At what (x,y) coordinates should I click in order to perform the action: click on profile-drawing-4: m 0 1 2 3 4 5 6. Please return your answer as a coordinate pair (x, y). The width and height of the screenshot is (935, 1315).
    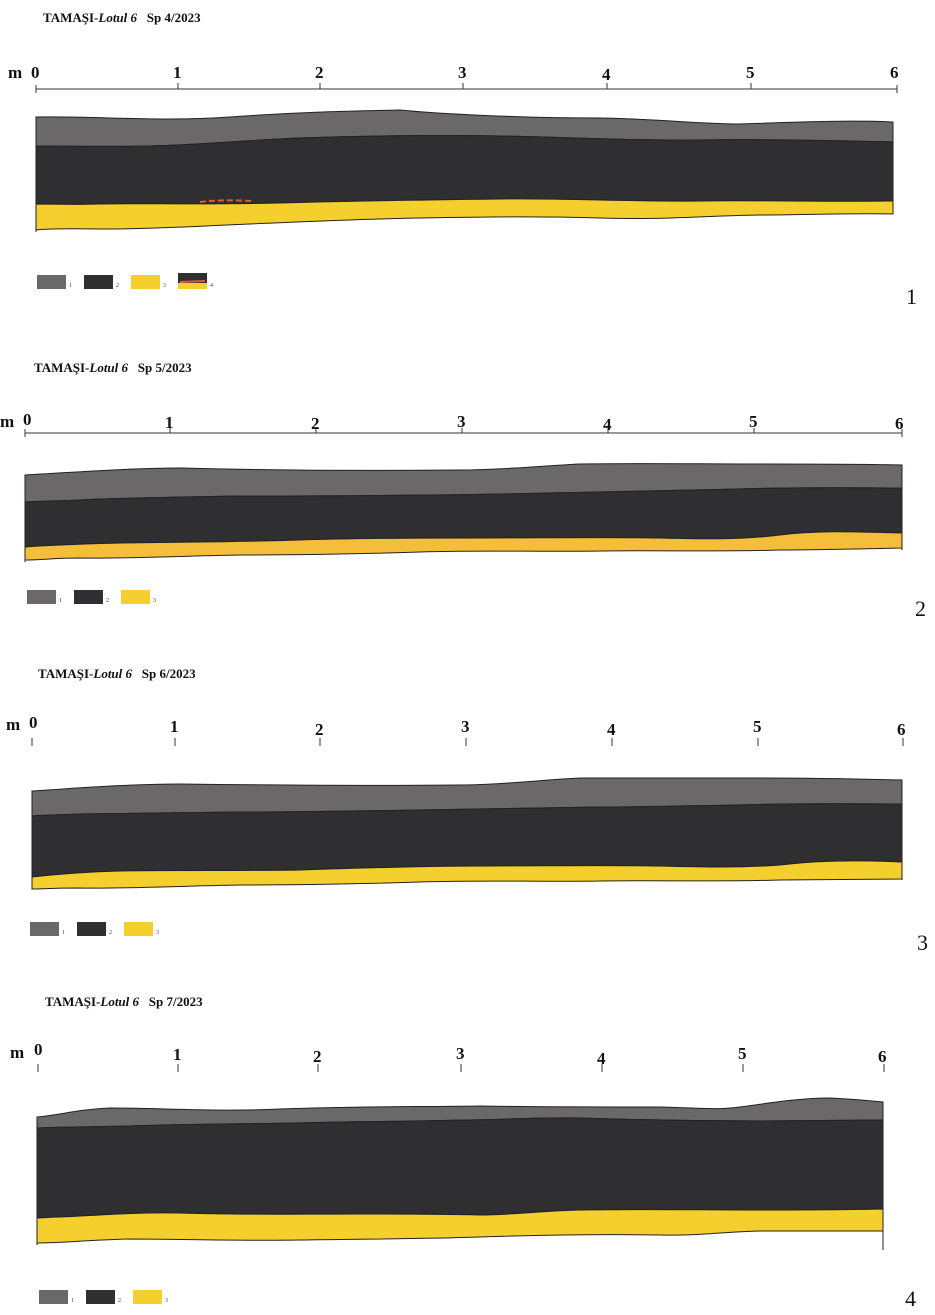
    Looking at the image, I should click on (448, 1145).